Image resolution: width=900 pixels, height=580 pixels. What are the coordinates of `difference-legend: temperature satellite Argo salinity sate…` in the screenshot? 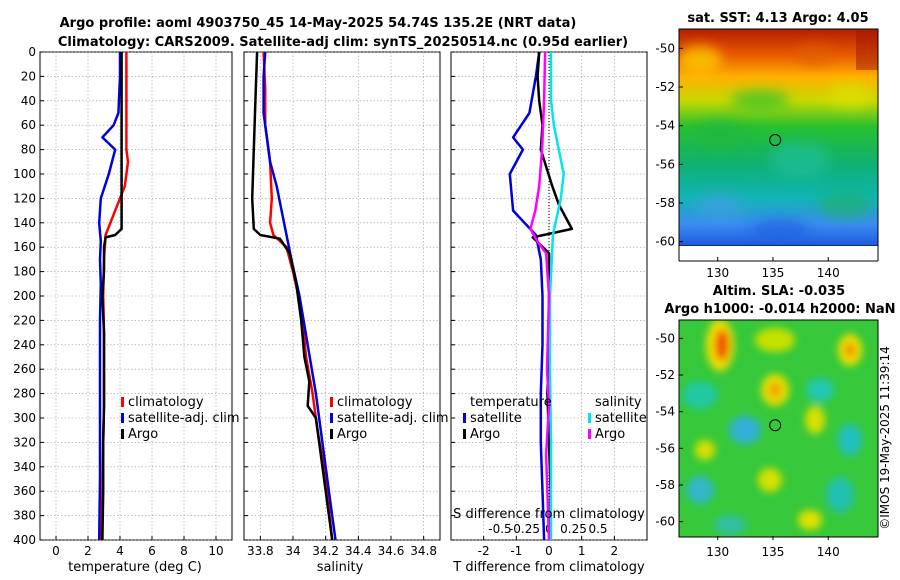 It's located at (555, 418).